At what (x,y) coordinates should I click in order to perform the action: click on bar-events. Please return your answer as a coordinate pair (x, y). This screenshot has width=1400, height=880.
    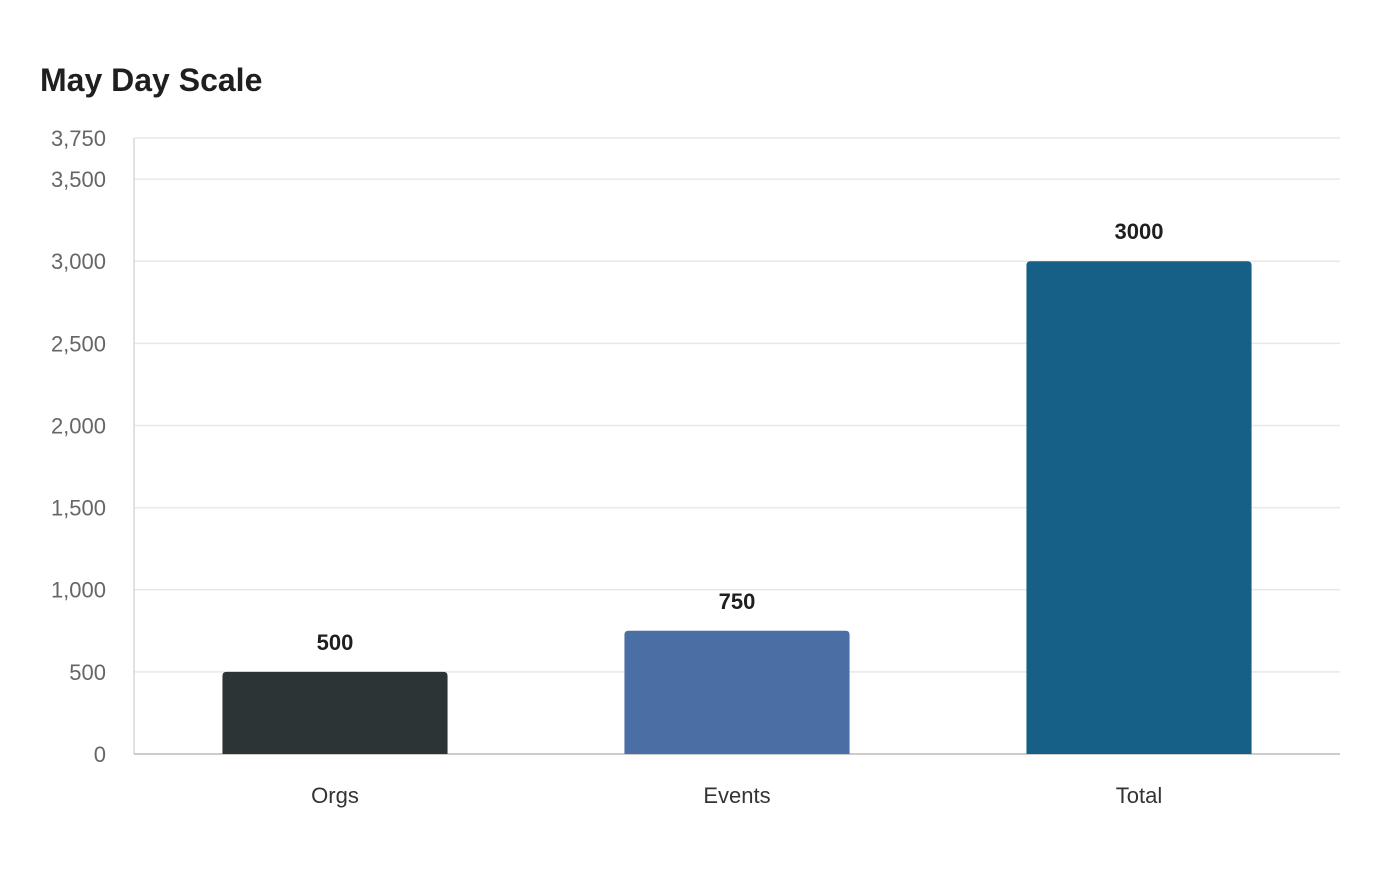
    Looking at the image, I should click on (737, 692).